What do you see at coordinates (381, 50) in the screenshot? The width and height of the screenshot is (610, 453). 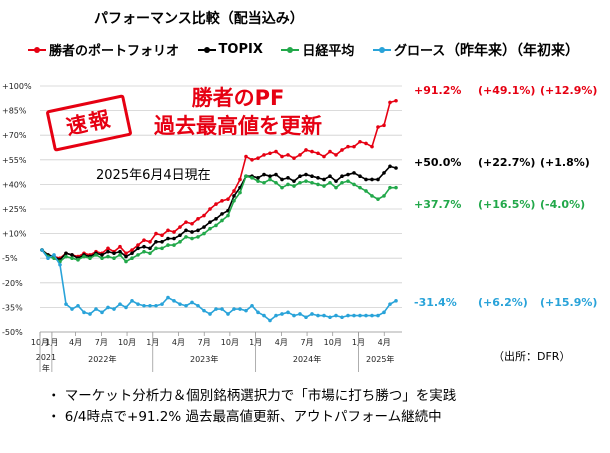 I see `legend-marker-growth` at bounding box center [381, 50].